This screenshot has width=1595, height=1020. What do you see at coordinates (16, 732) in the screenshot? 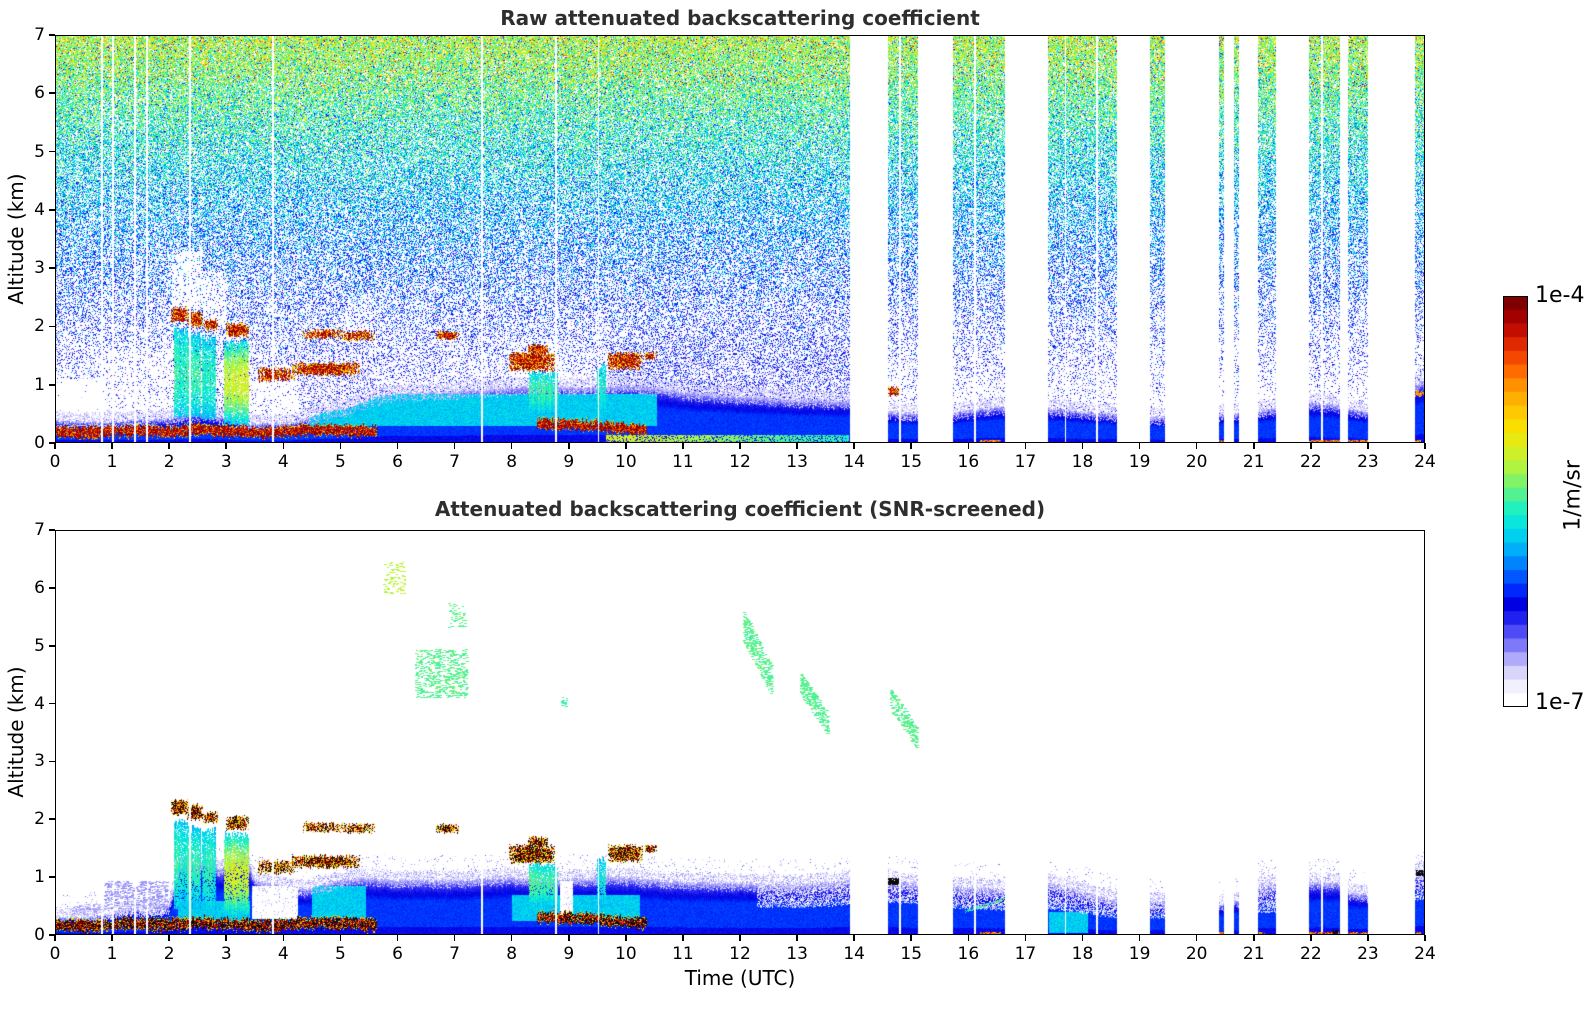
I see `screened-y-axis-label: Altitude (km)` at bounding box center [16, 732].